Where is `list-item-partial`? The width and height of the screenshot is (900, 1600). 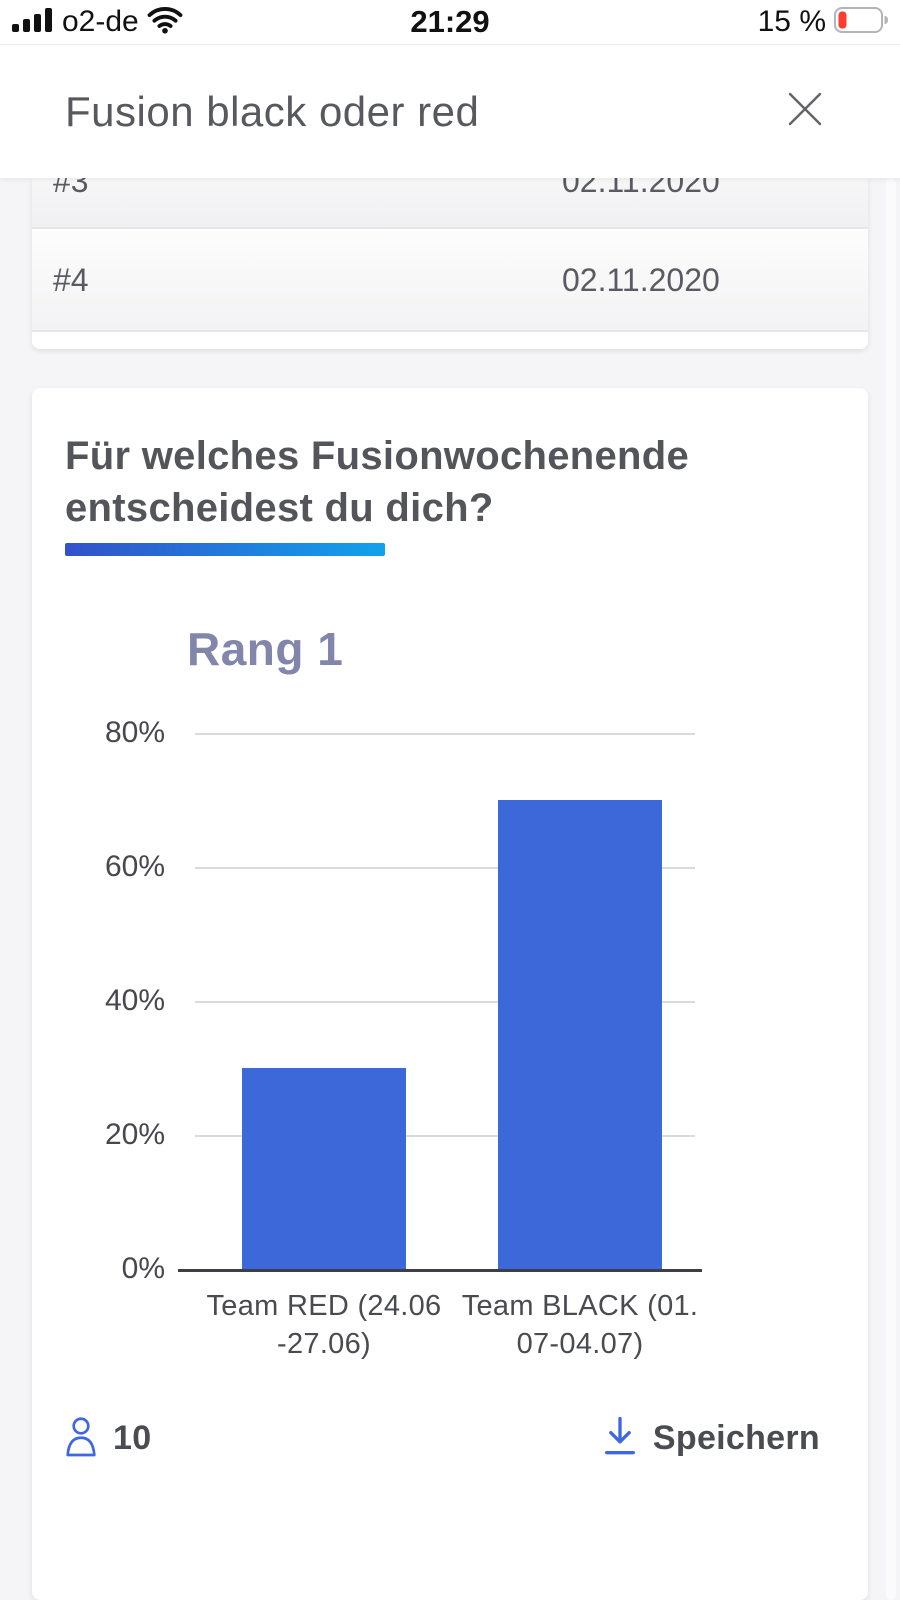
list-item-partial is located at coordinates (450, 340).